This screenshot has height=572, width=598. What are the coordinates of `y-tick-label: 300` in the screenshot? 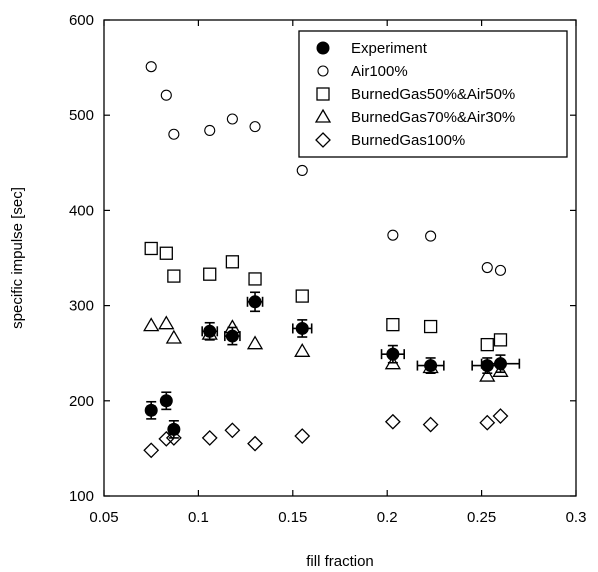 It's located at (81, 306).